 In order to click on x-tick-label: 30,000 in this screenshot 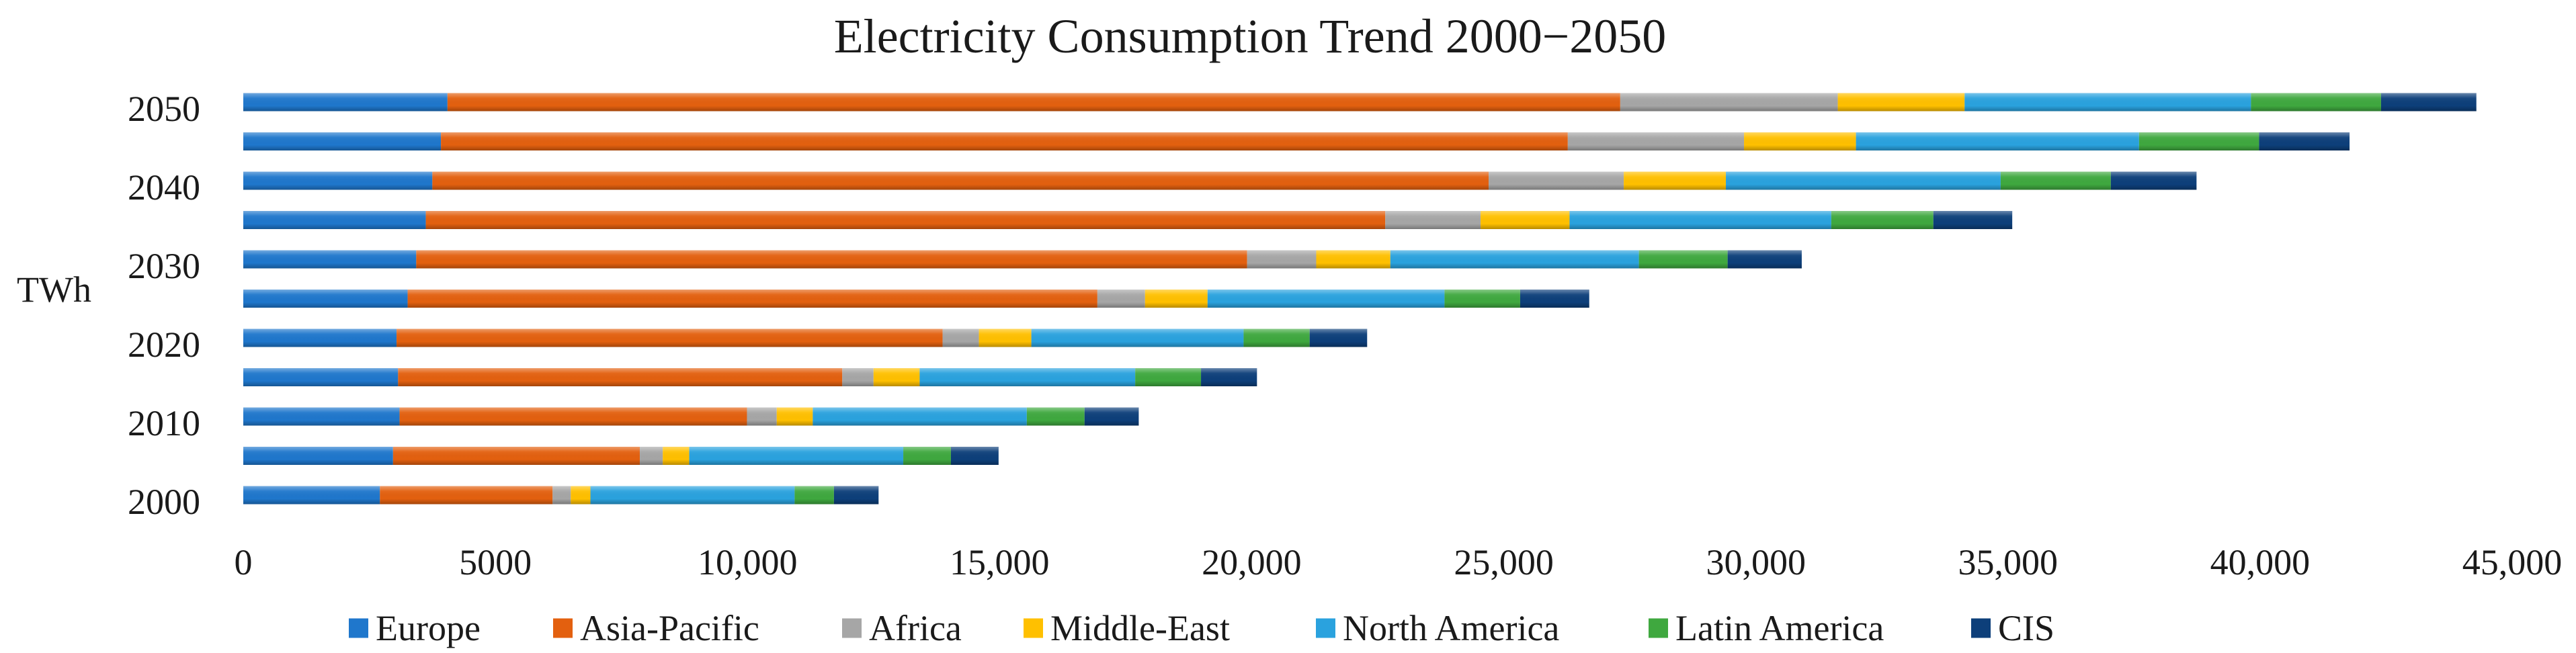, I will do `click(1756, 562)`.